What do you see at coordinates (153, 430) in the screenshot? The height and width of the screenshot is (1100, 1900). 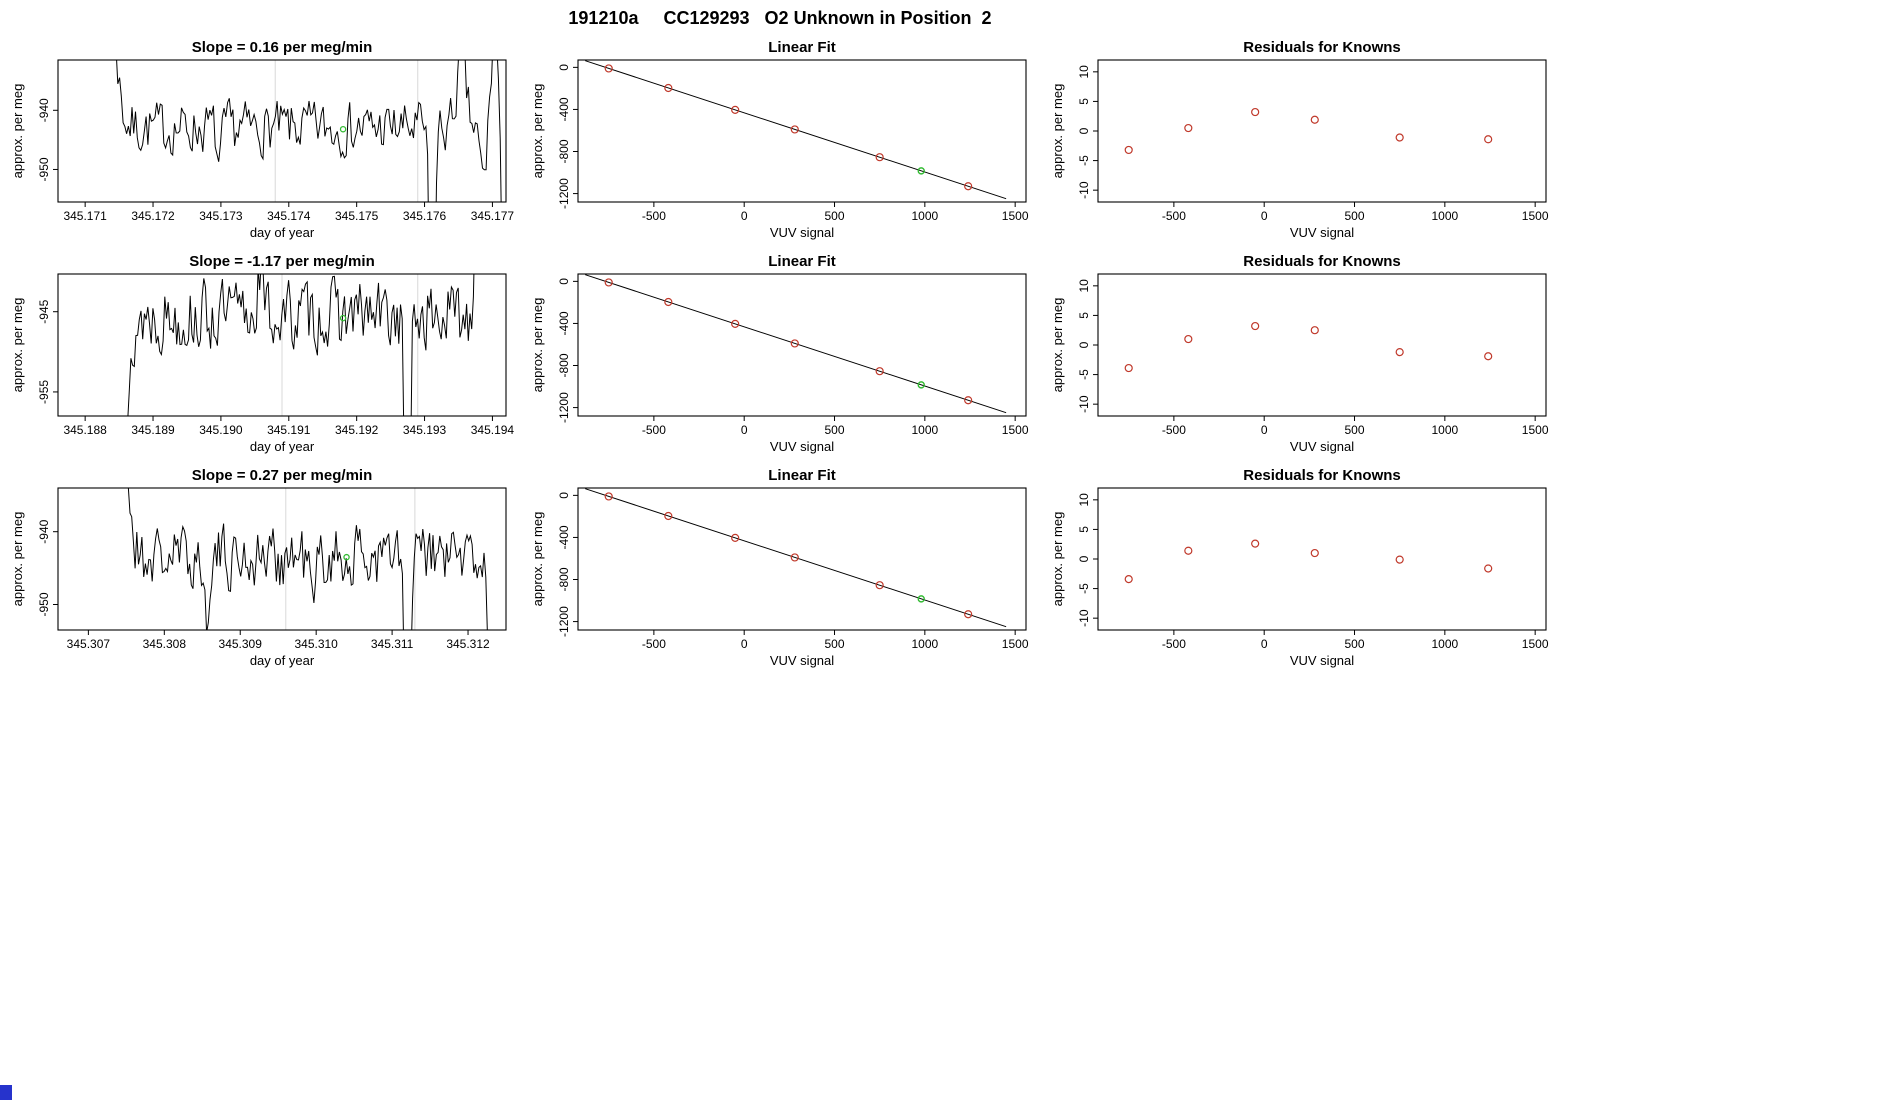 I see `svg-text: 345.189` at bounding box center [153, 430].